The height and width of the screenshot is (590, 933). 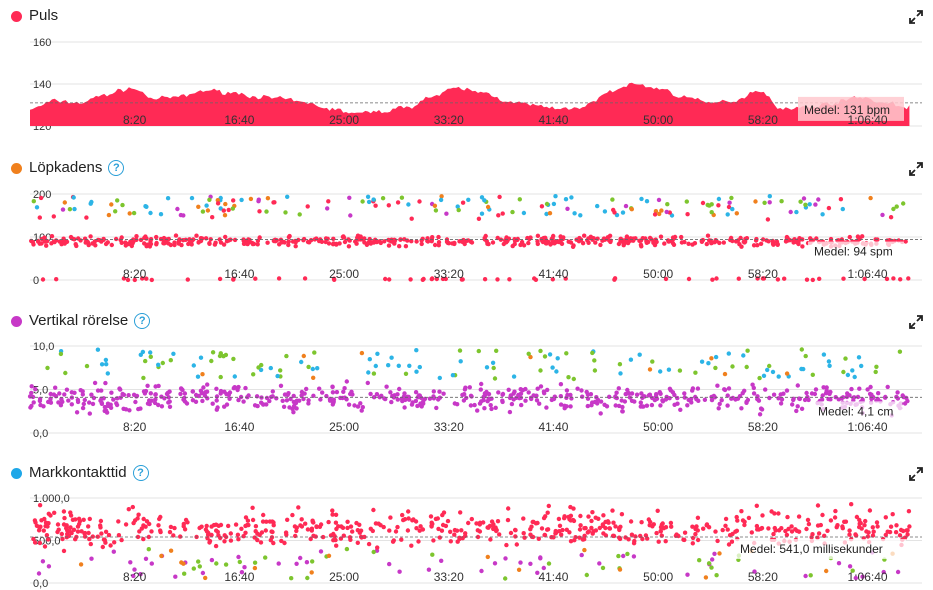 What do you see at coordinates (658, 427) in the screenshot?
I see `x-tick-label: 50:00` at bounding box center [658, 427].